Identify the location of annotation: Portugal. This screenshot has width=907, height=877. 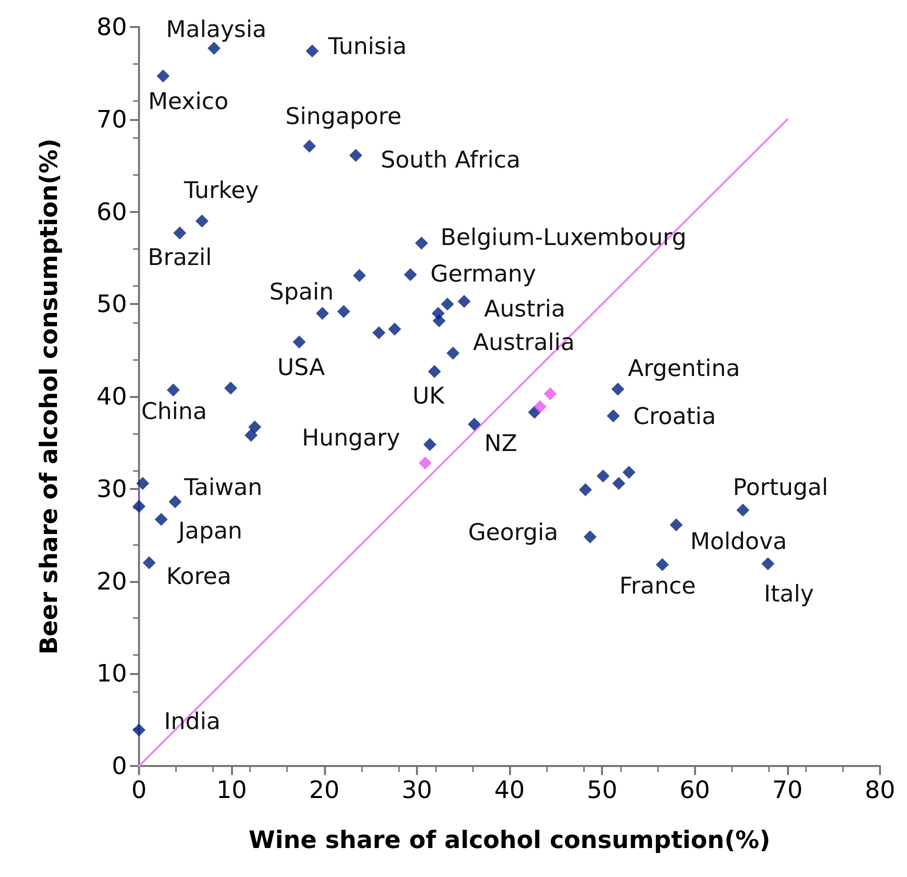
(780, 488).